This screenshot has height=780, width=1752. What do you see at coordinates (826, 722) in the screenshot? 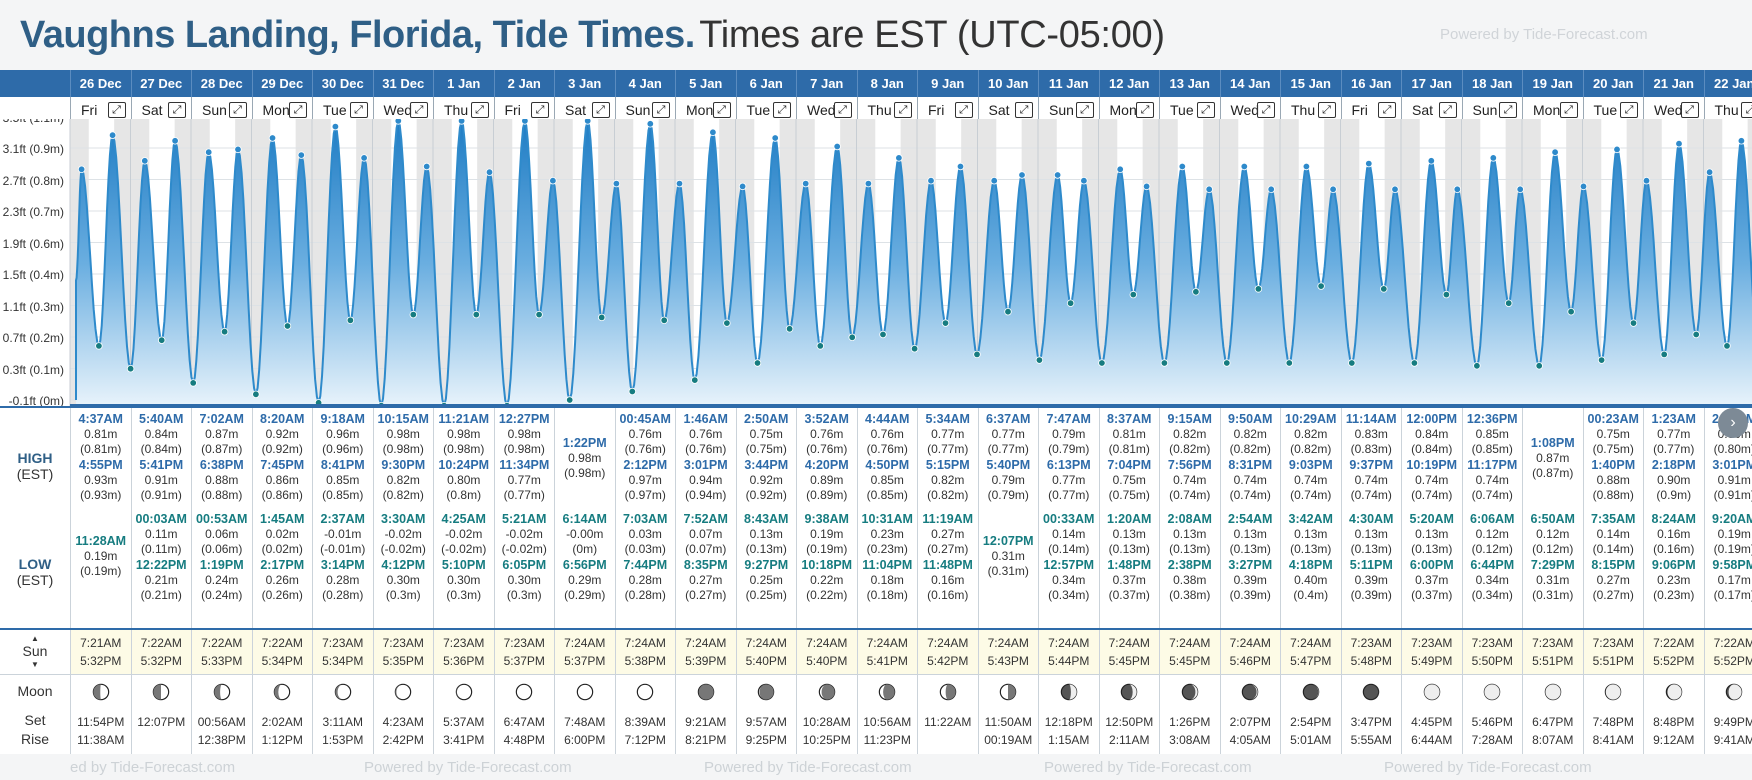
I see `moonset-time: 10:28AM` at bounding box center [826, 722].